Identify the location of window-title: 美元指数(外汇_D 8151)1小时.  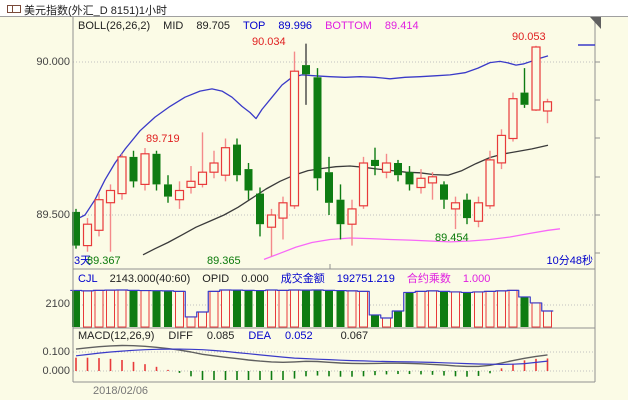
(96, 11).